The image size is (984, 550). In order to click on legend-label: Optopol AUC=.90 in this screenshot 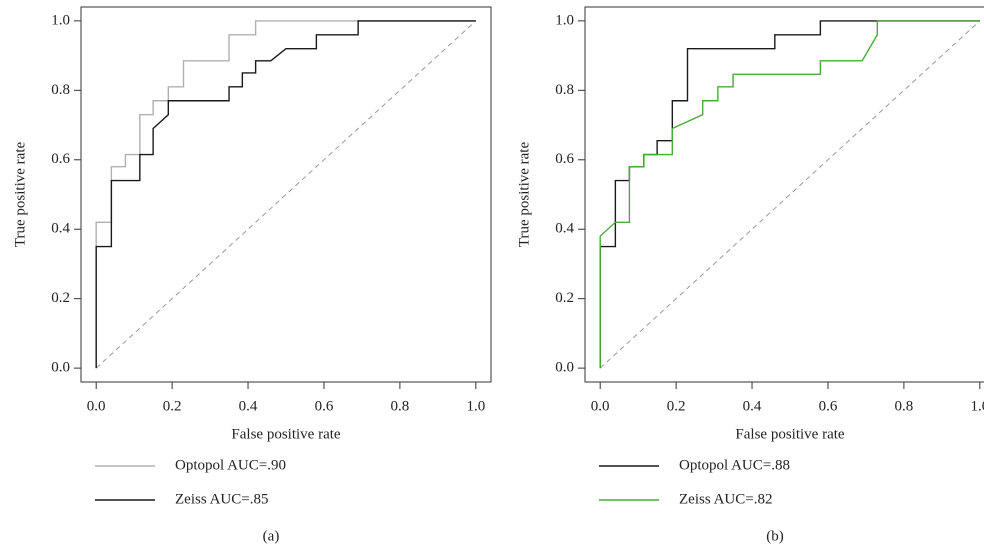, I will do `click(230, 465)`.